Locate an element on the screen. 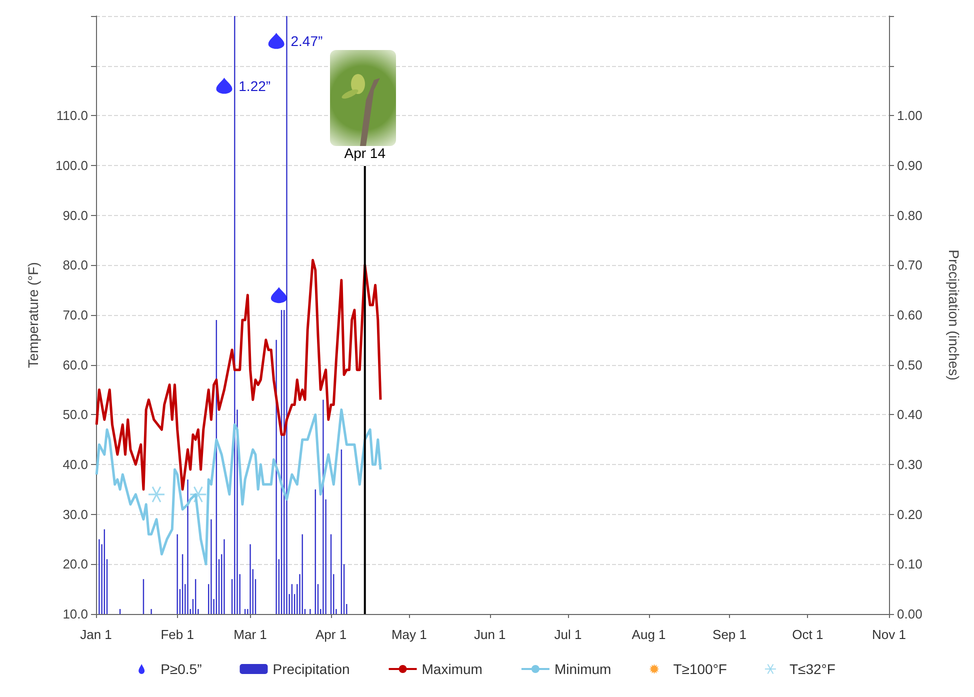  x-tick-label: Aug 1 is located at coordinates (649, 634).